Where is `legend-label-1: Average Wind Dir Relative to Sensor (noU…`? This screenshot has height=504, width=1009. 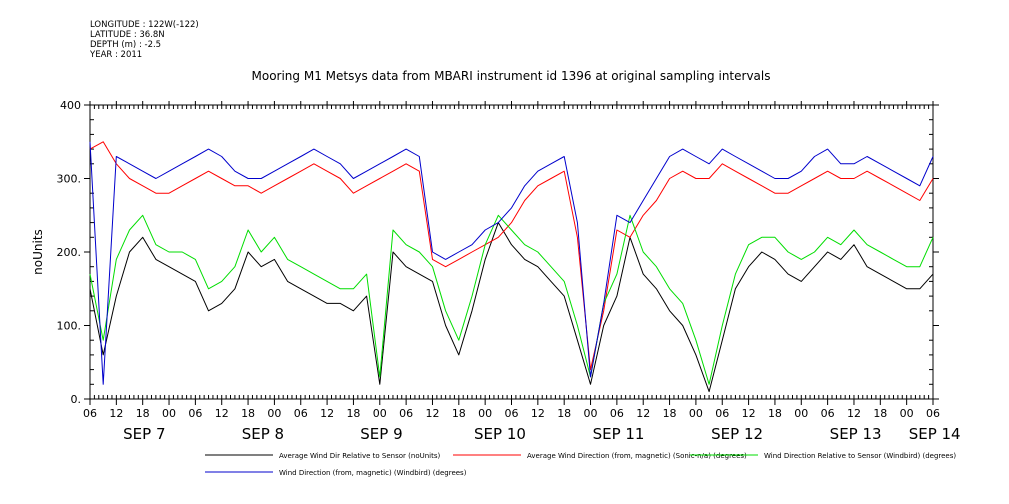 legend-label-1: Average Wind Dir Relative to Sensor (noU… is located at coordinates (359, 456).